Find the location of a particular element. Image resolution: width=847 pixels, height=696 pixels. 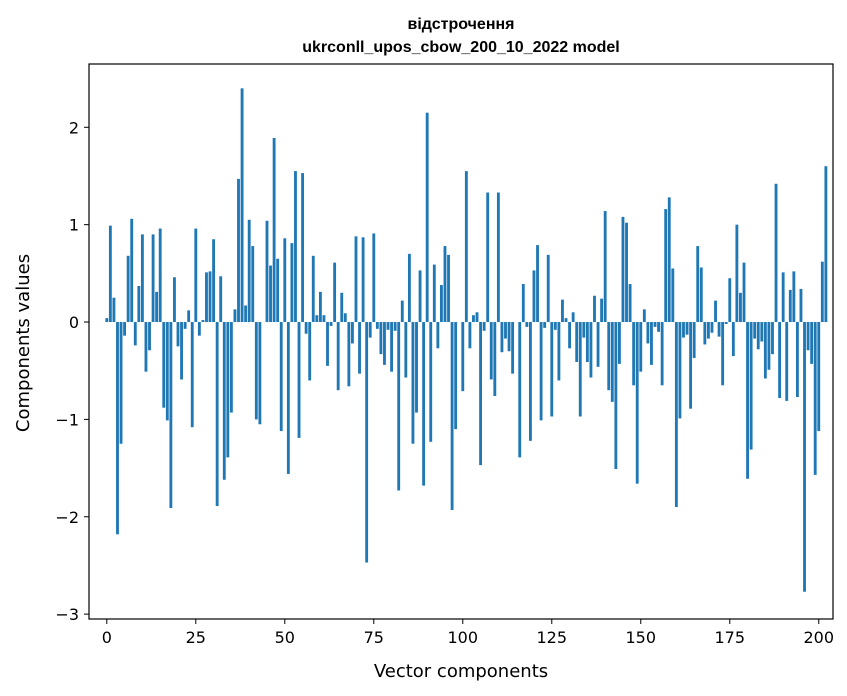

x-tick-label: 75 is located at coordinates (374, 637).